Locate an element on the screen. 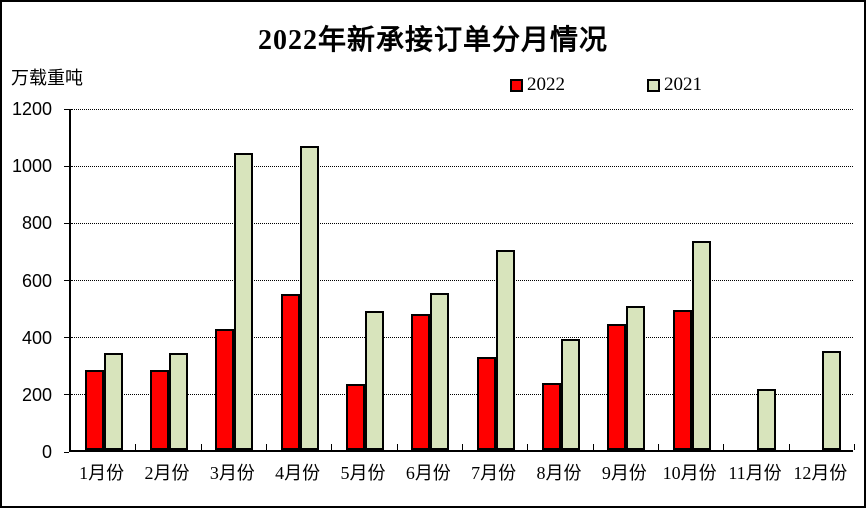 The width and height of the screenshot is (866, 508). y-axis-label-0: 0 is located at coordinates (46, 452).